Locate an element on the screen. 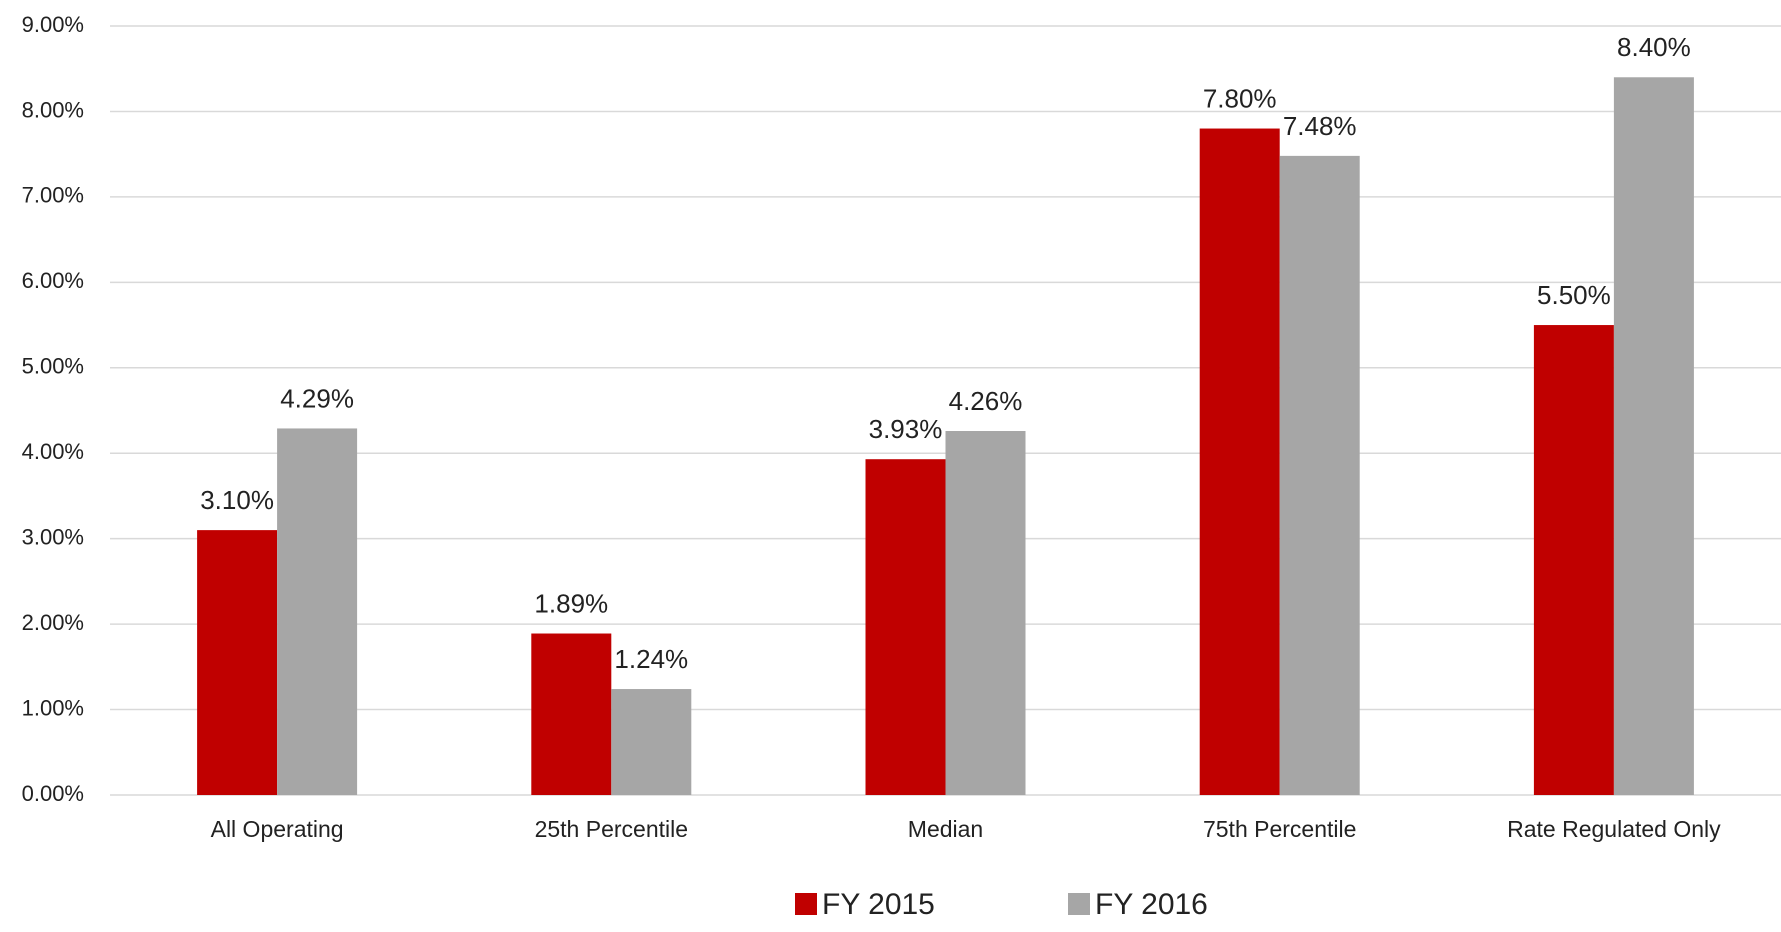 The image size is (1781, 932). y-tick-label: 5.00% is located at coordinates (53, 366).